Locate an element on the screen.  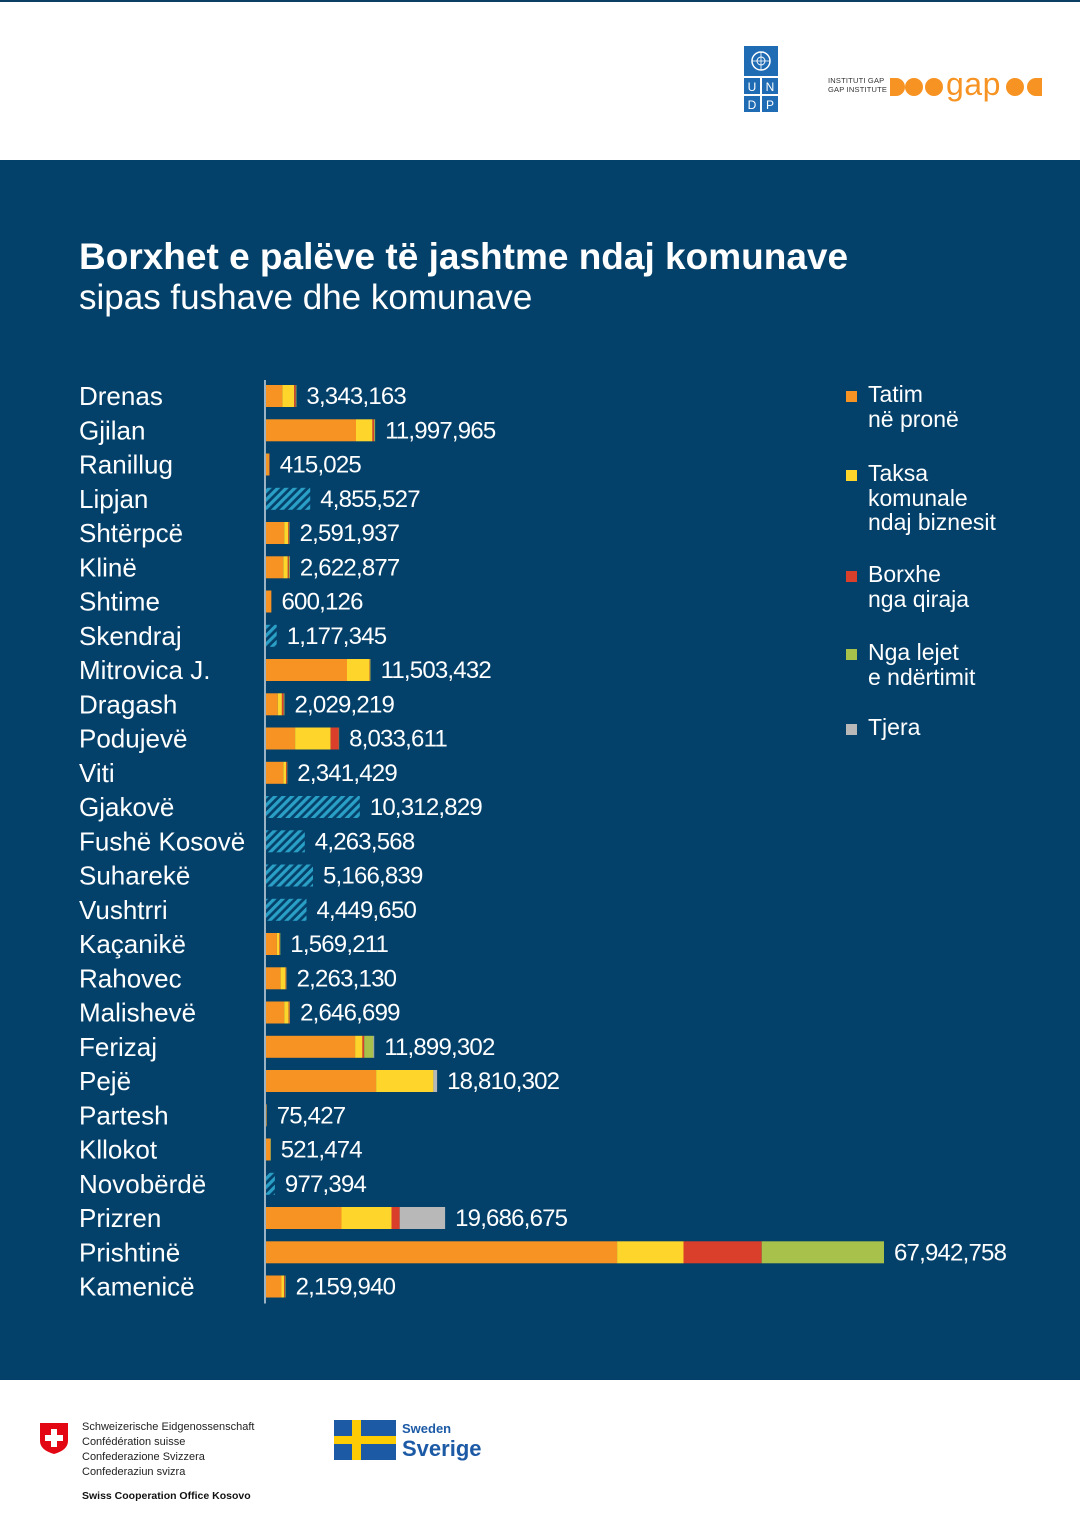
value-label: 10,312,829 is located at coordinates (426, 807).